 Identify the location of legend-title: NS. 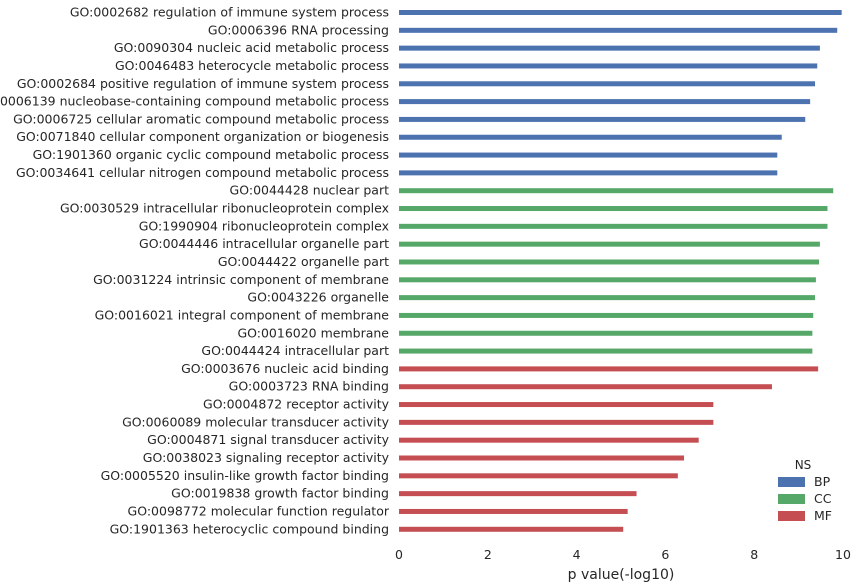
(803, 465).